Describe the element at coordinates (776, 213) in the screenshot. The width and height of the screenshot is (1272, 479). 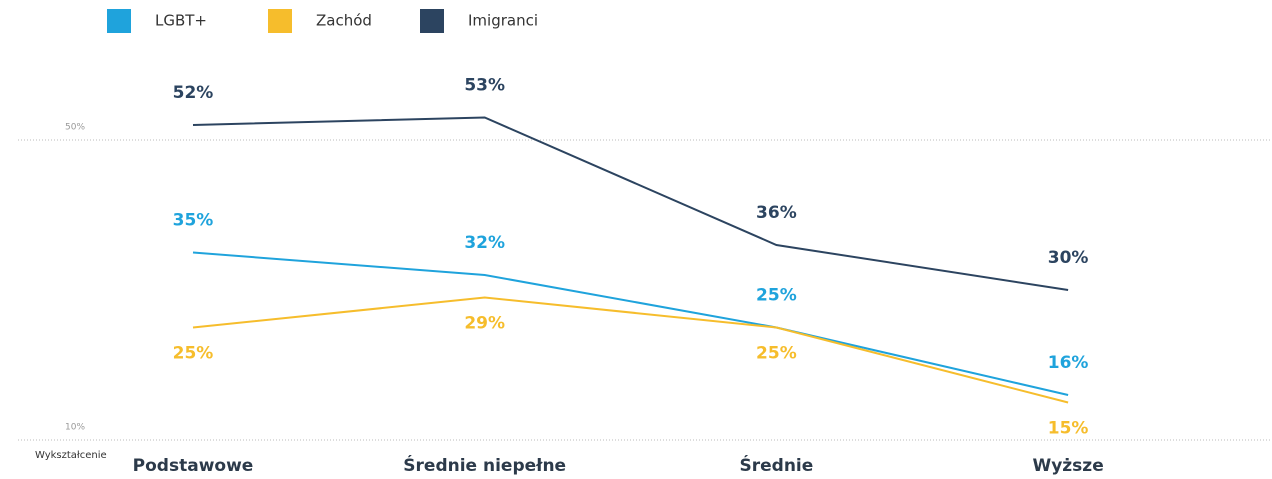
I see `data-label: 36%` at that location.